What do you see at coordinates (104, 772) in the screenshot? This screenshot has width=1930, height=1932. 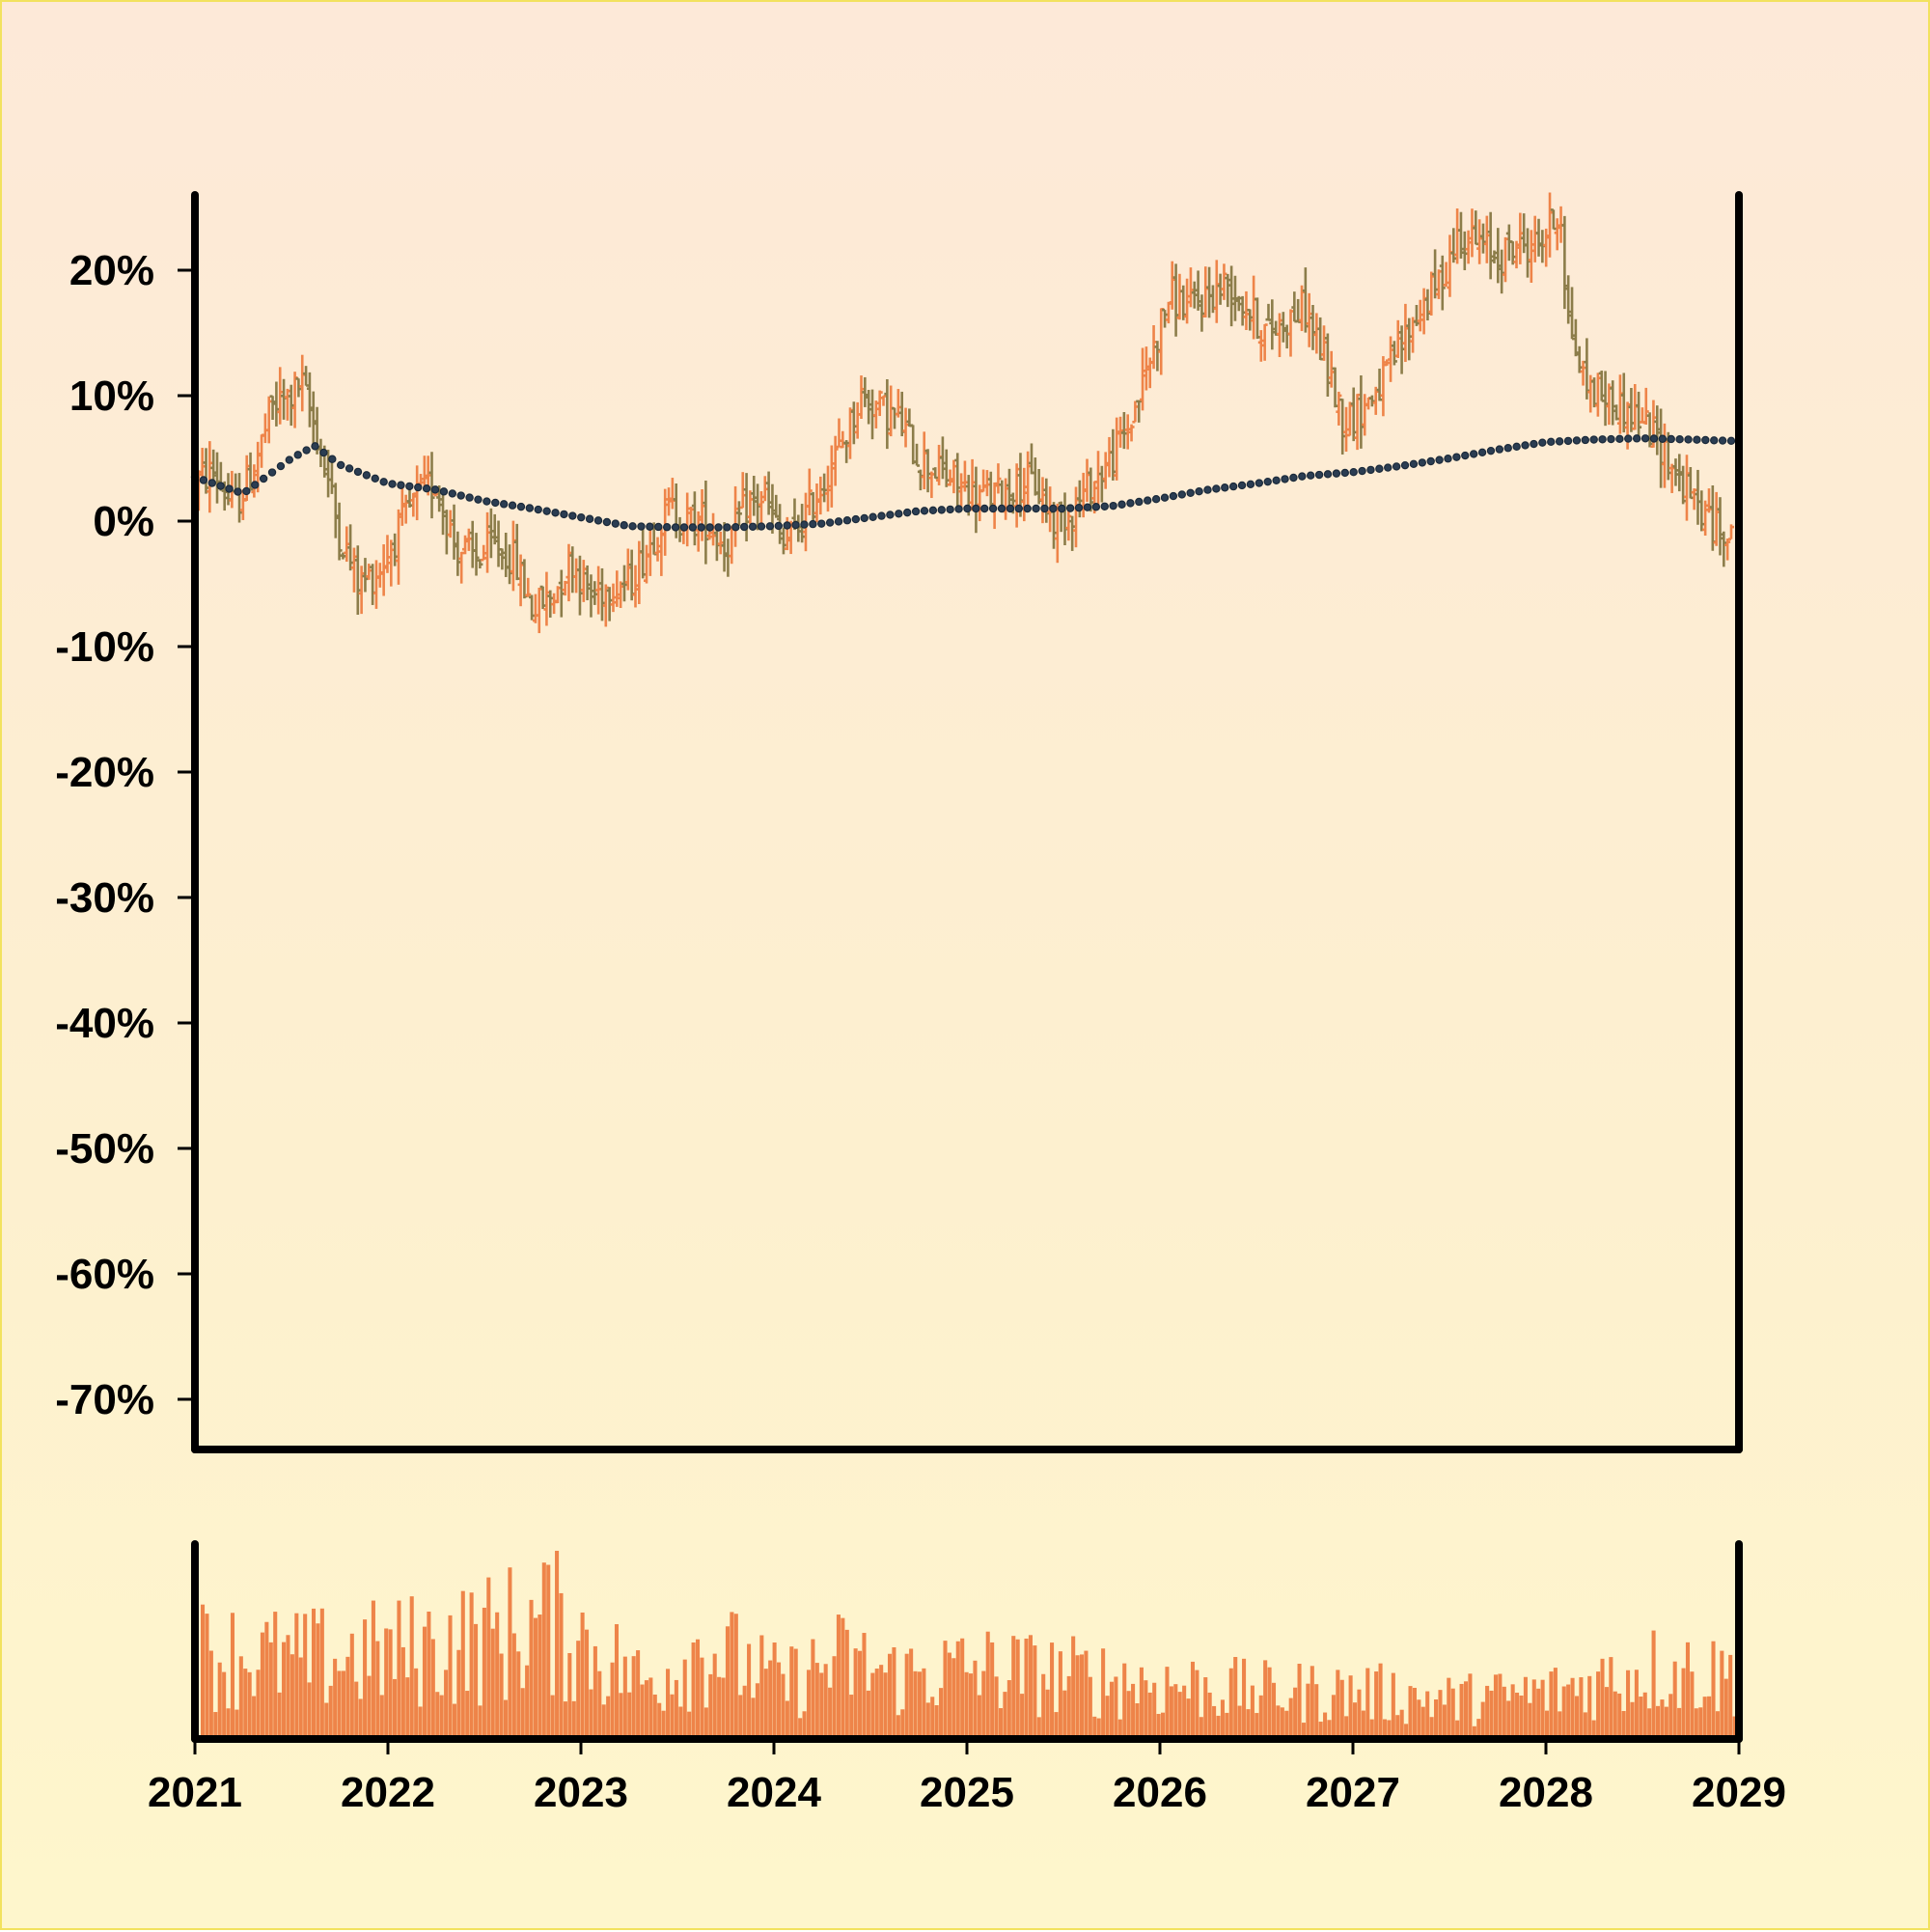 I see `y-tick-label: -20%` at bounding box center [104, 772].